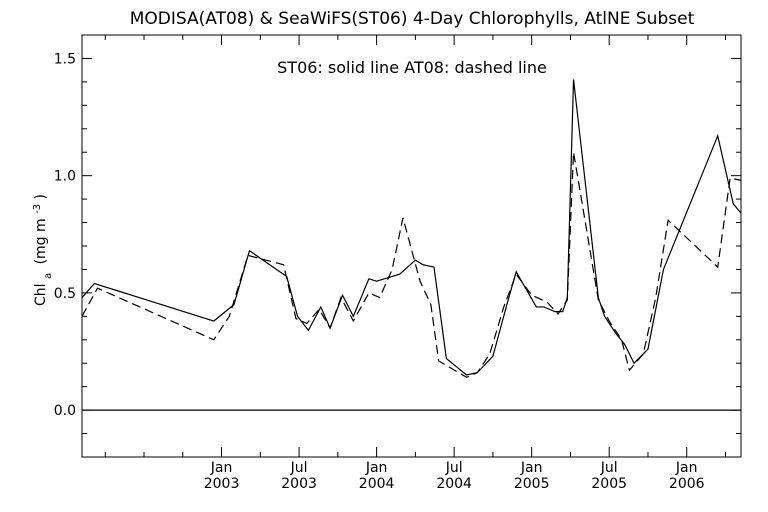  Describe the element at coordinates (65, 177) in the screenshot. I see `y-tick-label: 1.0` at that location.